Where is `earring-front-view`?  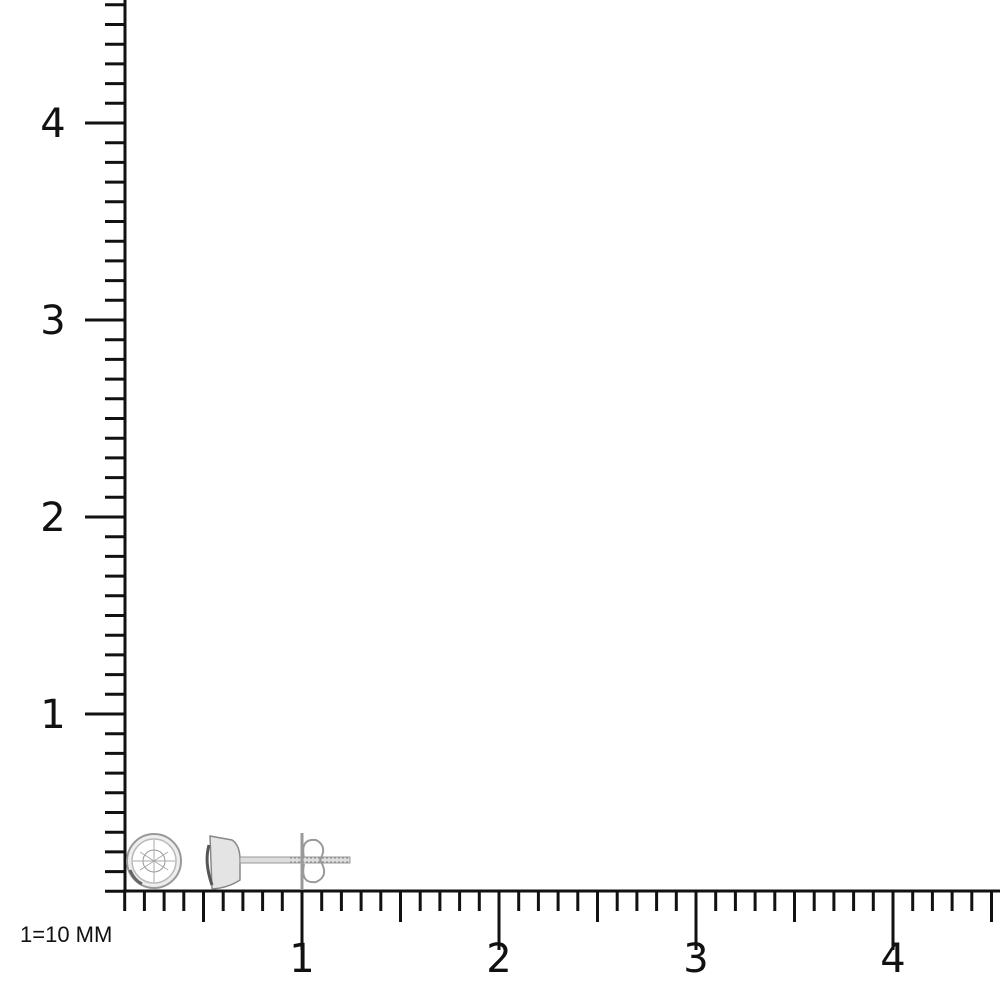 earring-front-view is located at coordinates (154, 861).